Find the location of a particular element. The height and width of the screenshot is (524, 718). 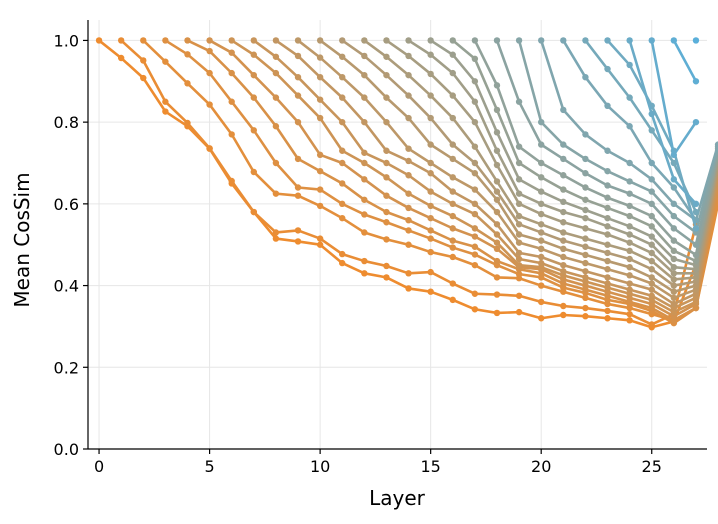

y-axis-label: Mean CosSim is located at coordinates (22, 239).